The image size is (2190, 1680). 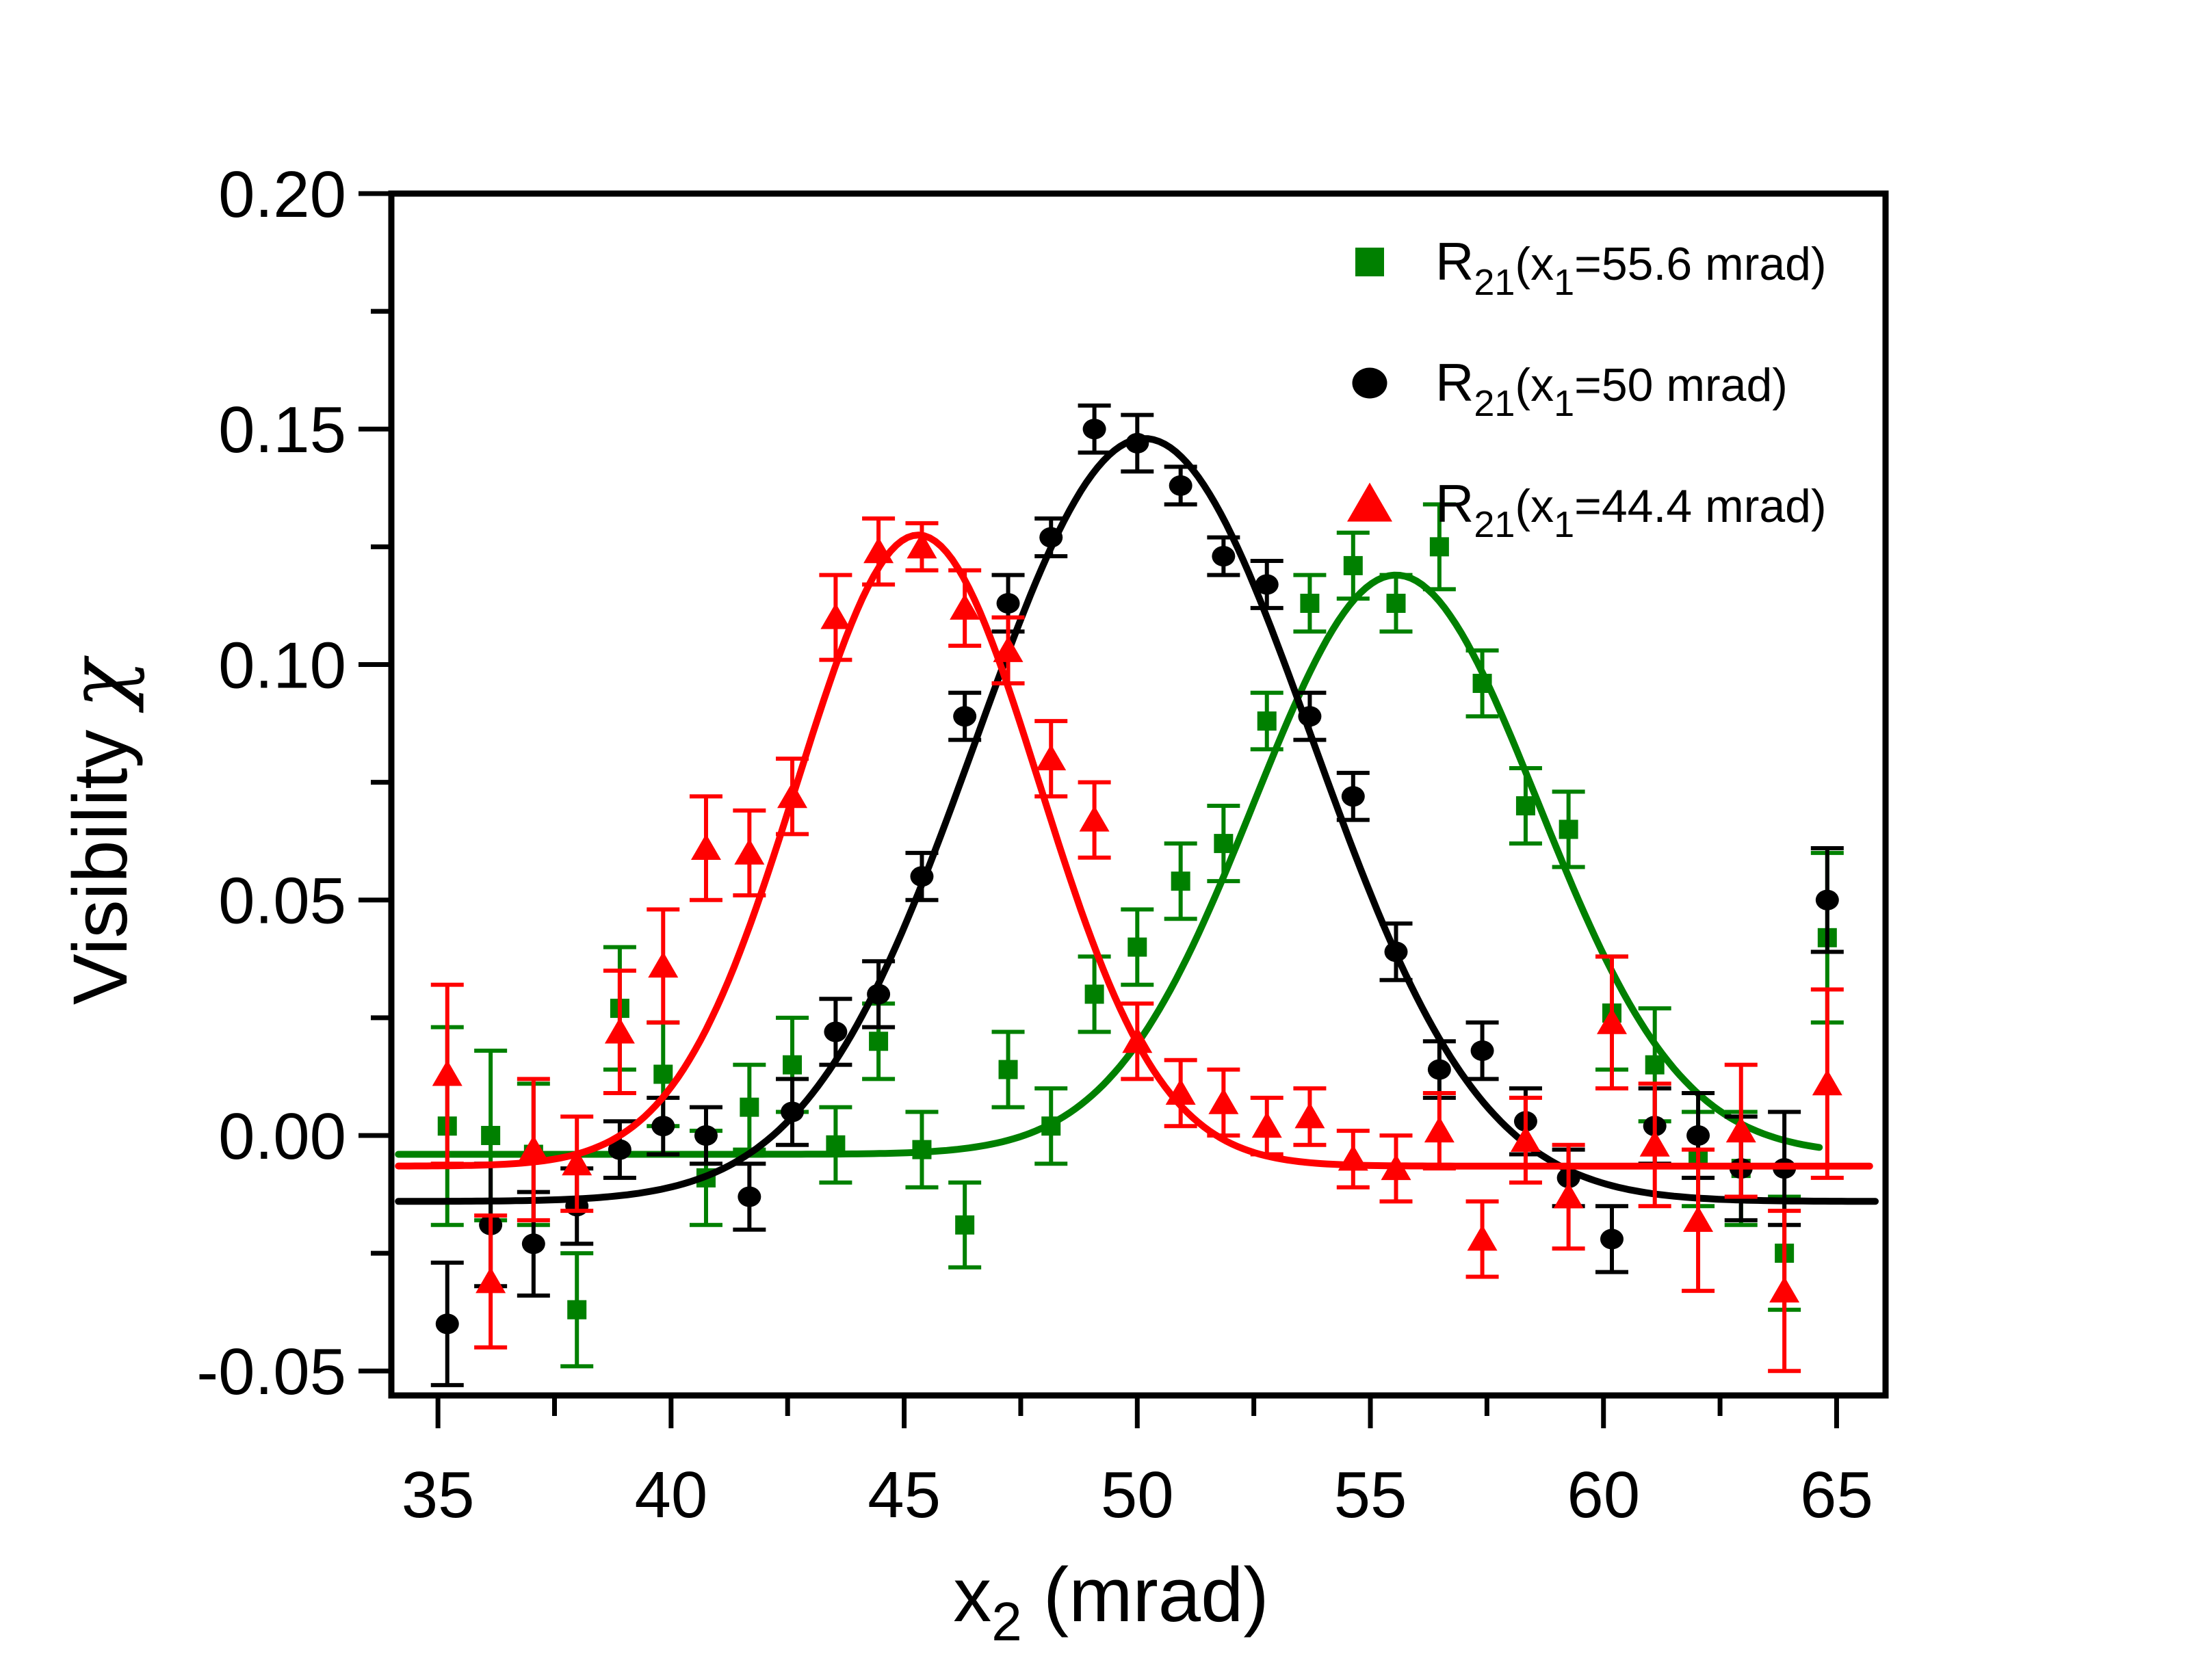 What do you see at coordinates (98, 830) in the screenshot?
I see `y-axis-title: Visibility χ` at bounding box center [98, 830].